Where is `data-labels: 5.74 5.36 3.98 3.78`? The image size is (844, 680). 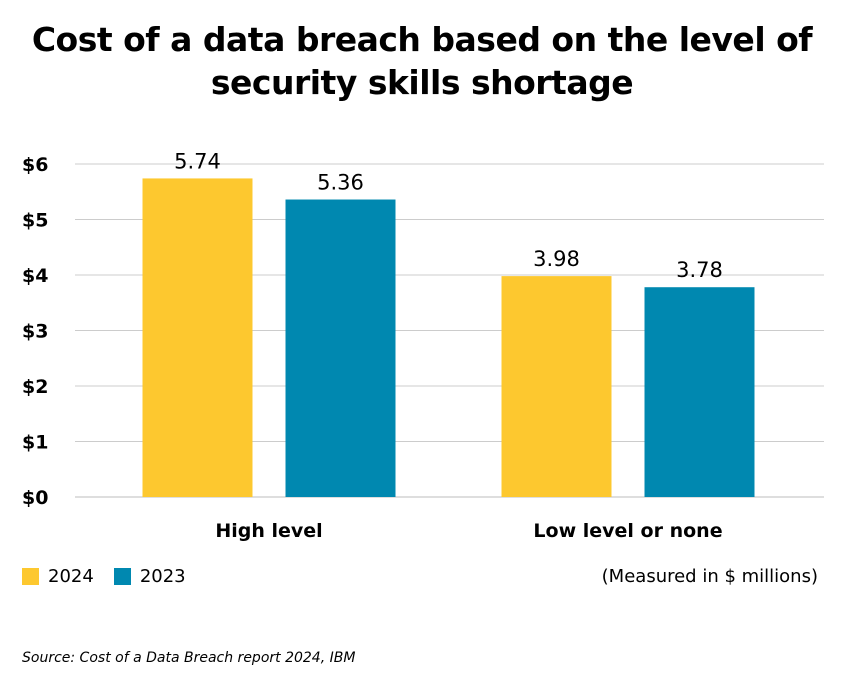
data-labels: 5.74 5.36 3.98 3.78 is located at coordinates (448, 215).